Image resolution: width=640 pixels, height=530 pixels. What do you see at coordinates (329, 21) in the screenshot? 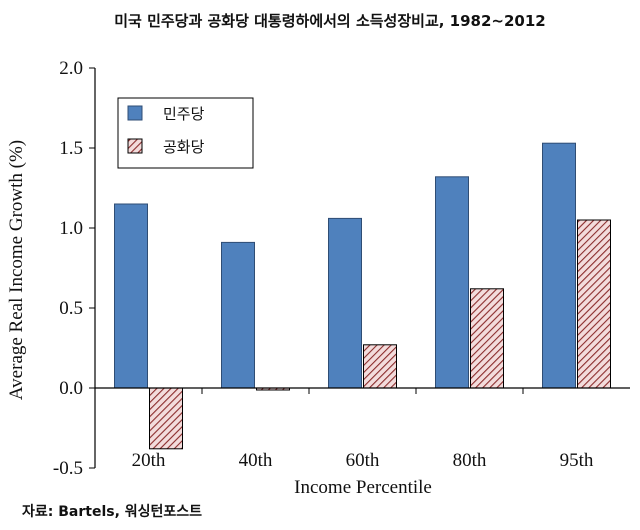
I see `chart-title: 미국 민주당과 공화당 대통령하에서의 소득성장비교, 1982~2012` at bounding box center [329, 21].